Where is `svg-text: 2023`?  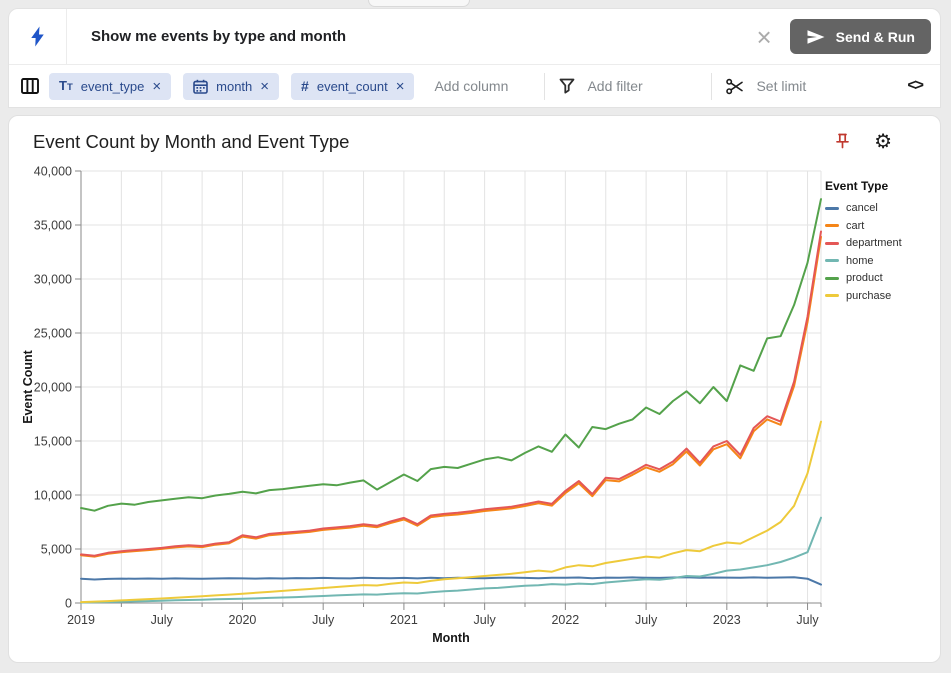
svg-text: 2023 is located at coordinates (727, 620).